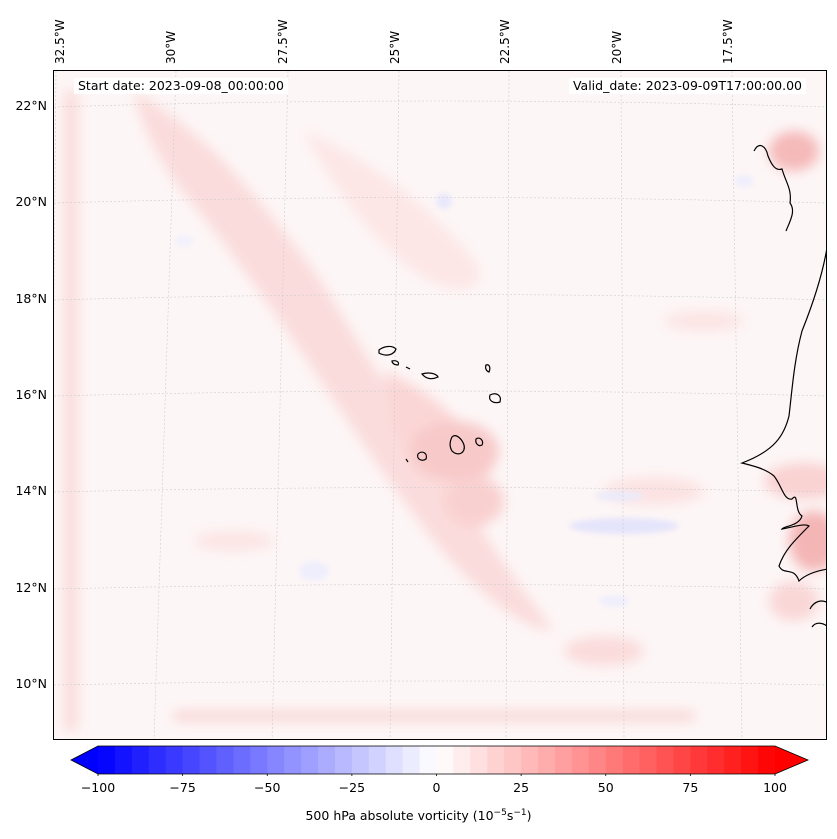  I want to click on colorbar-tick-label: 0, so click(436, 787).